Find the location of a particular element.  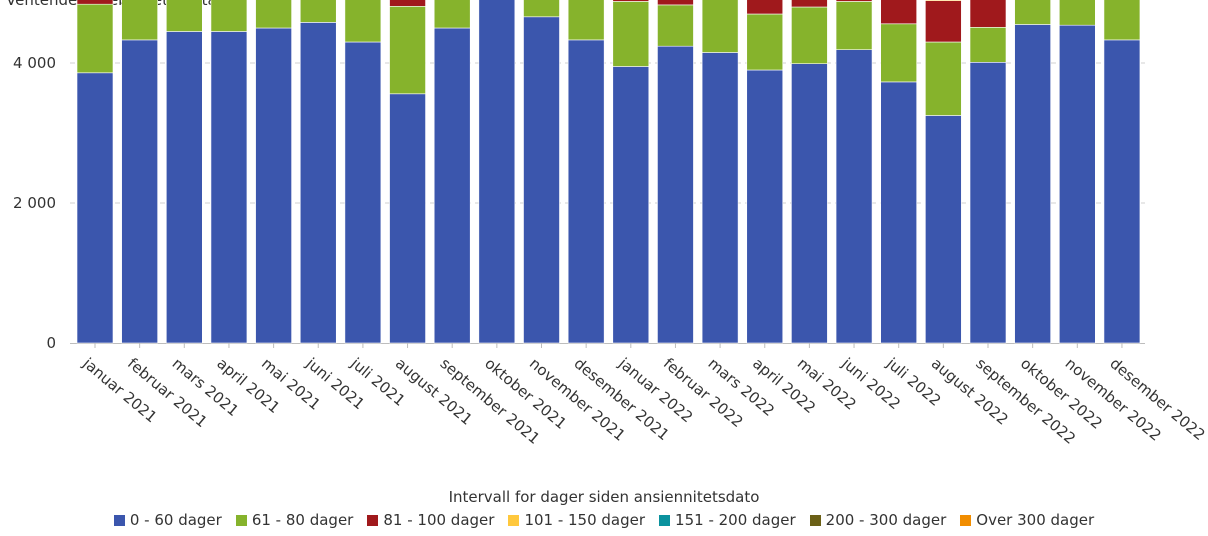

legend-label: Over 300 dager is located at coordinates (1035, 520).